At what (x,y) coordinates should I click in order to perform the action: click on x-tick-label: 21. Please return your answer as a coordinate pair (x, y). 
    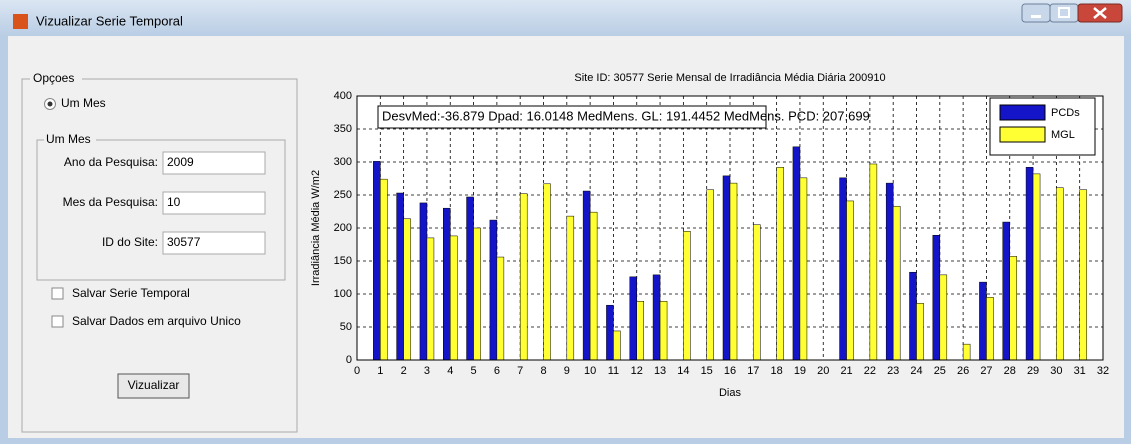
    Looking at the image, I should click on (846, 371).